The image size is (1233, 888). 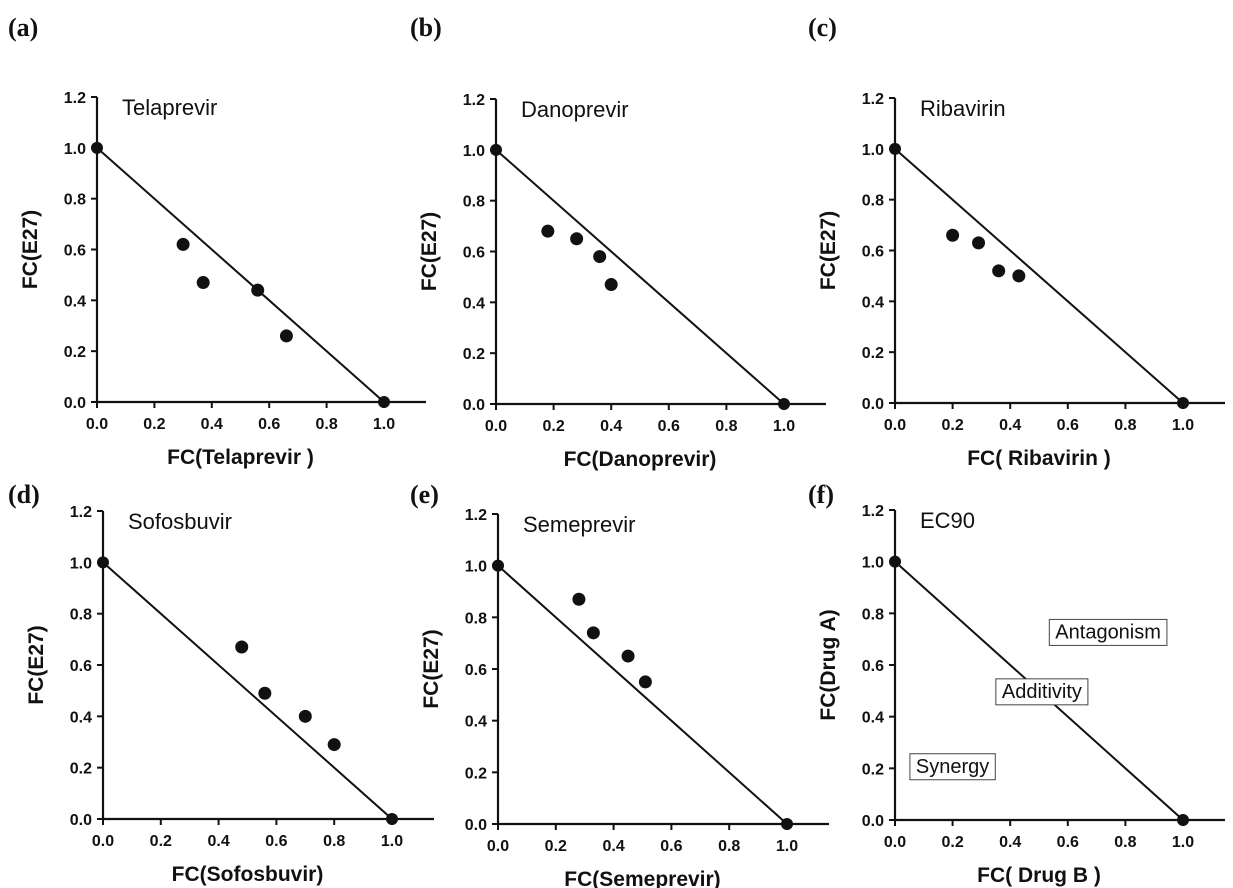 I want to click on panel-letter: (f), so click(x=821, y=494).